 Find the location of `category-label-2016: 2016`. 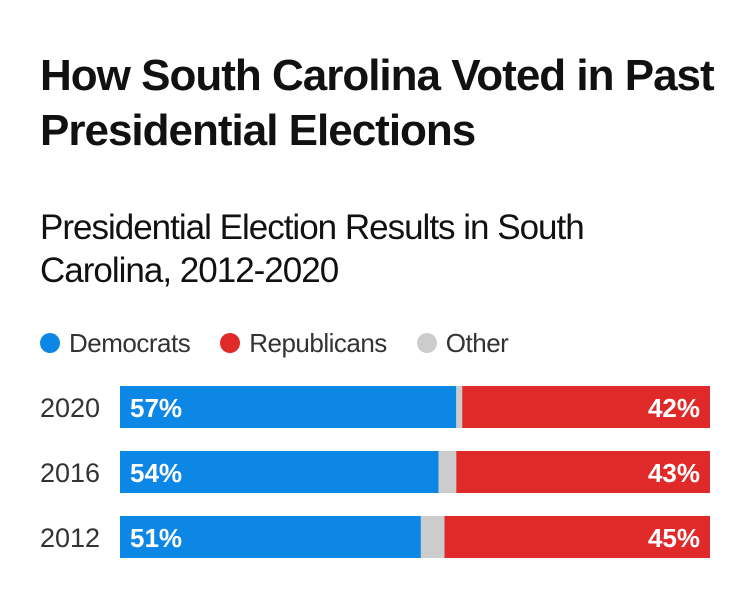

category-label-2016: 2016 is located at coordinates (70, 473).